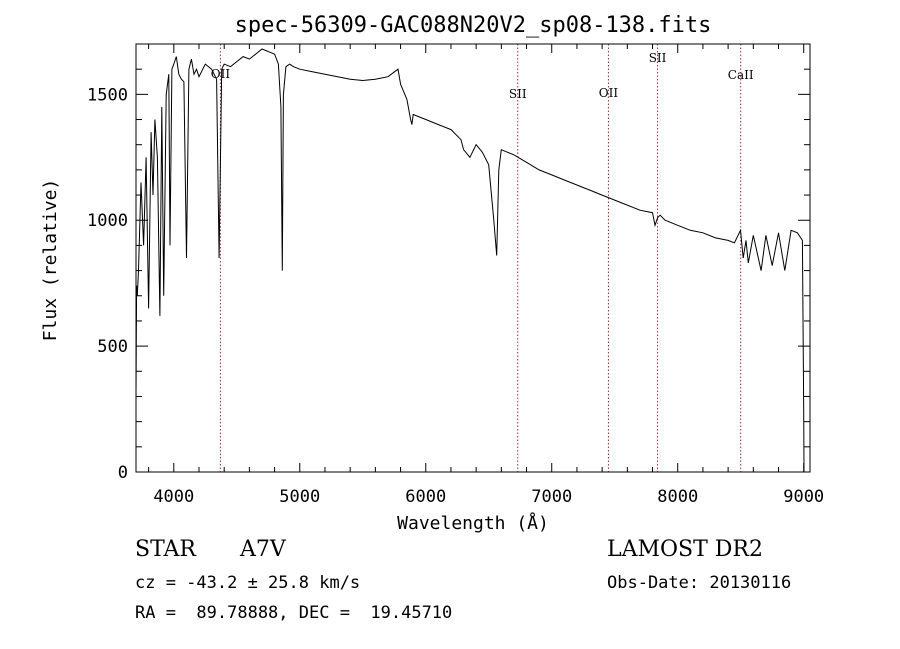 The image size is (900, 649). Describe the element at coordinates (165, 549) in the screenshot. I see `object-type: STAR` at that location.